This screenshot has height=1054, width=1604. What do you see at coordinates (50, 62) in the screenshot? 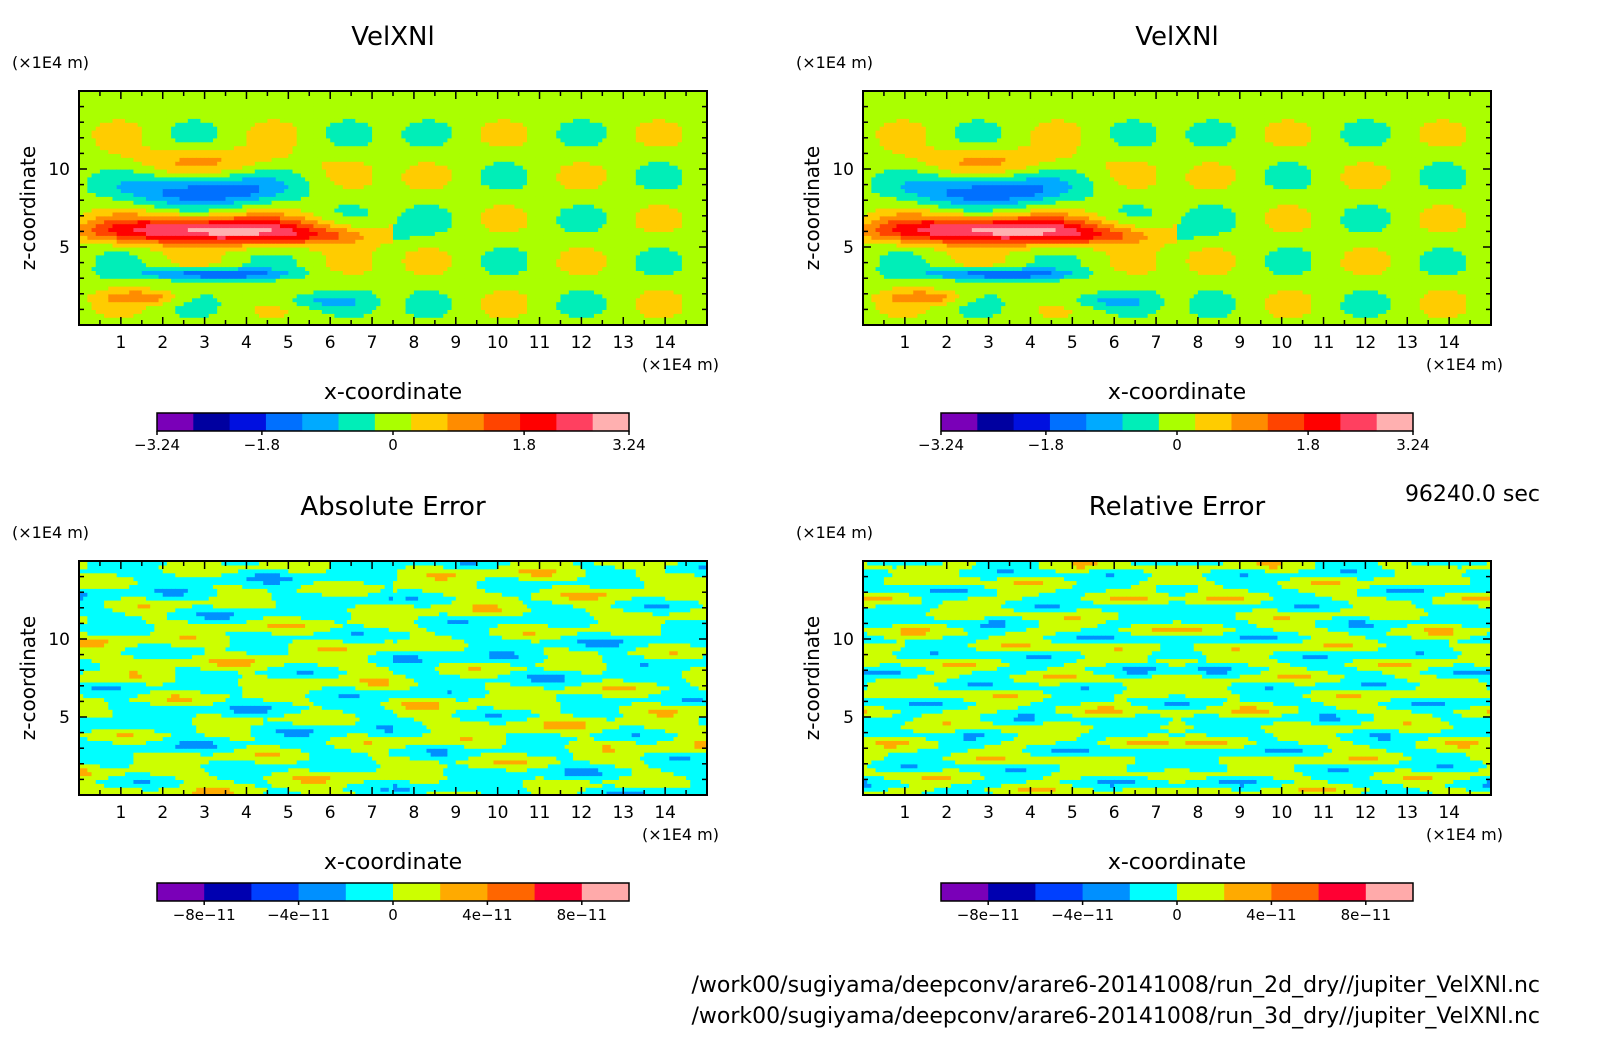
I see `y-unit-label: (×1E4 m)` at bounding box center [50, 62].